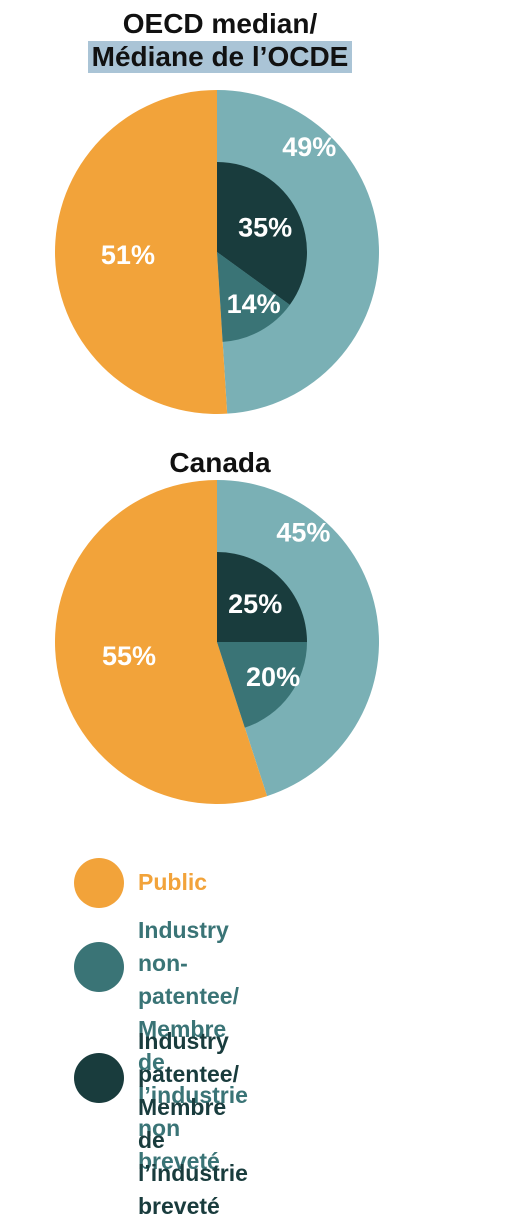 Image resolution: width=507 pixels, height=1223 pixels. Describe the element at coordinates (220, 23) in the screenshot. I see `chart-1-title: OECD median/` at that location.